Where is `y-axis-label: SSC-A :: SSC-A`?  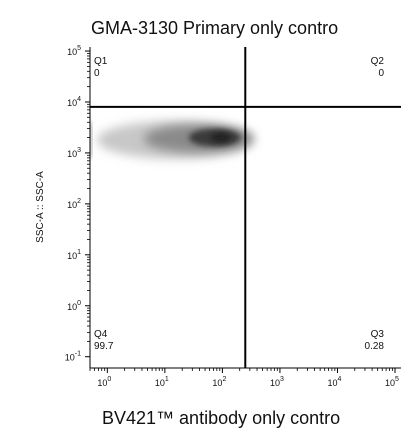
y-axis-label: SSC-A :: SSC-A is located at coordinates (40, 207).